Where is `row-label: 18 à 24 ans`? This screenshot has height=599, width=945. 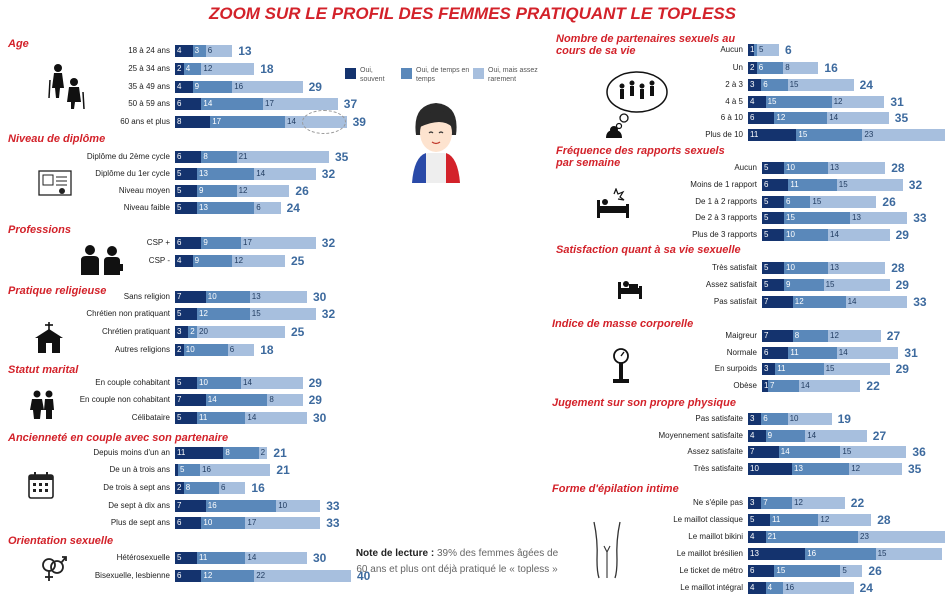
row-label: 18 à 24 ans is located at coordinates (149, 50).